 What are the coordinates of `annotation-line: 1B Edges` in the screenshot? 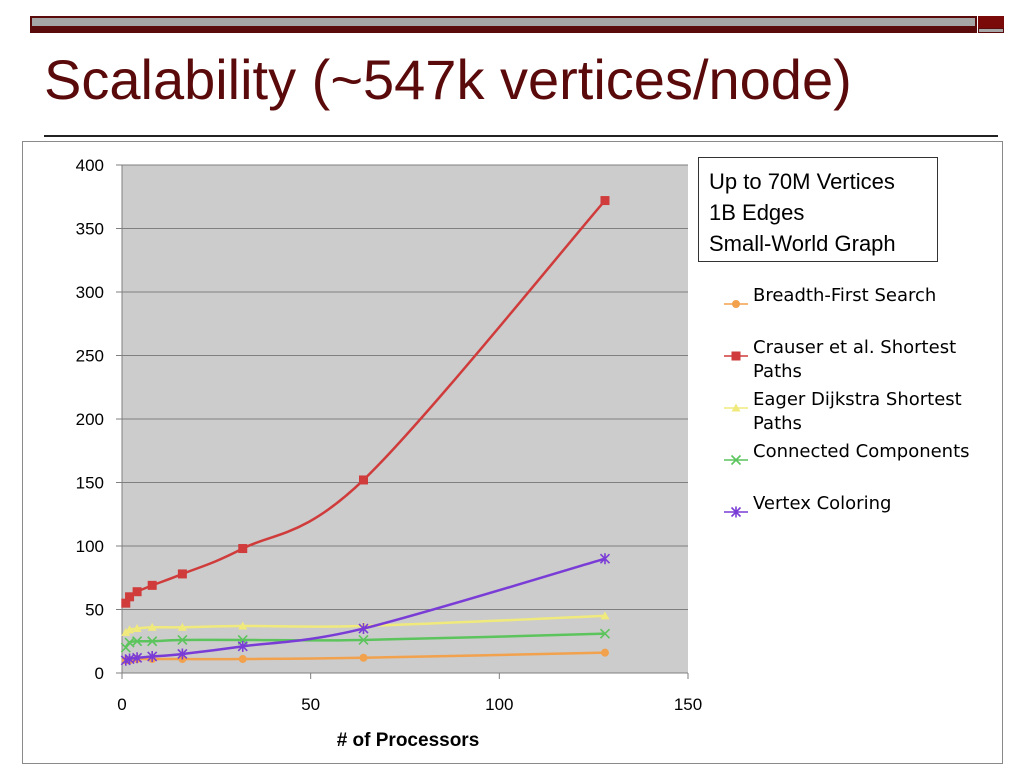 It's located at (757, 212).